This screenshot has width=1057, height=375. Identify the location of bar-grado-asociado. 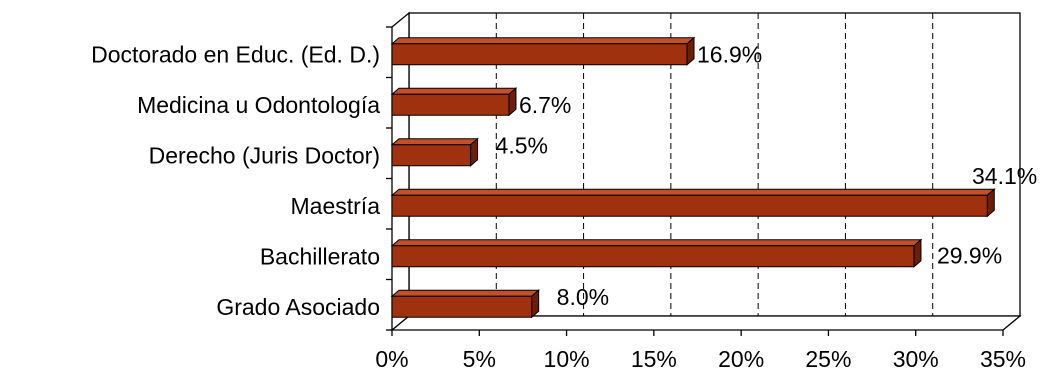
(465, 304).